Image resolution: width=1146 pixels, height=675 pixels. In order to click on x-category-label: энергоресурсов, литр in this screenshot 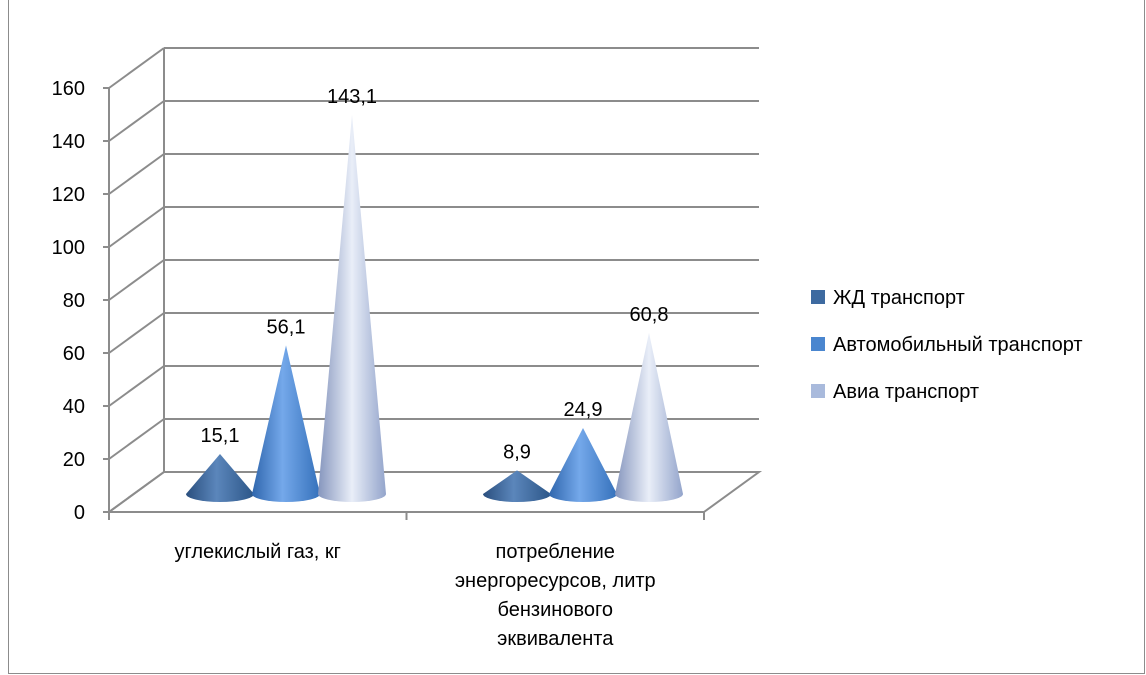, I will do `click(555, 581)`.